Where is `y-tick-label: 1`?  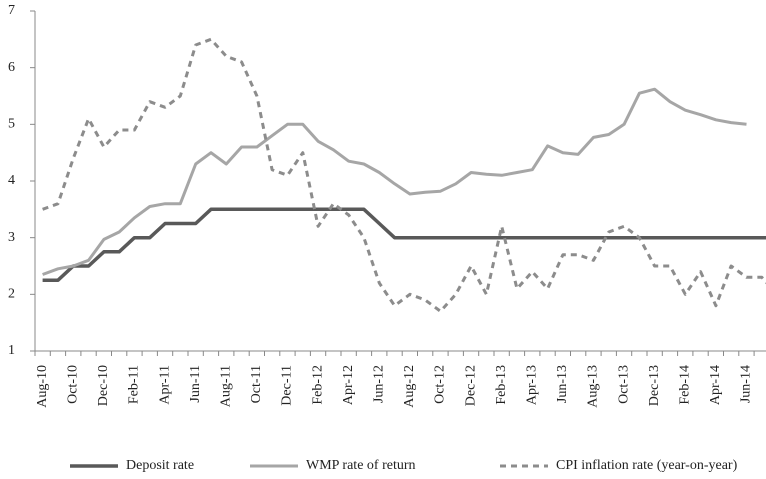
y-tick-label: 1 is located at coordinates (11, 350).